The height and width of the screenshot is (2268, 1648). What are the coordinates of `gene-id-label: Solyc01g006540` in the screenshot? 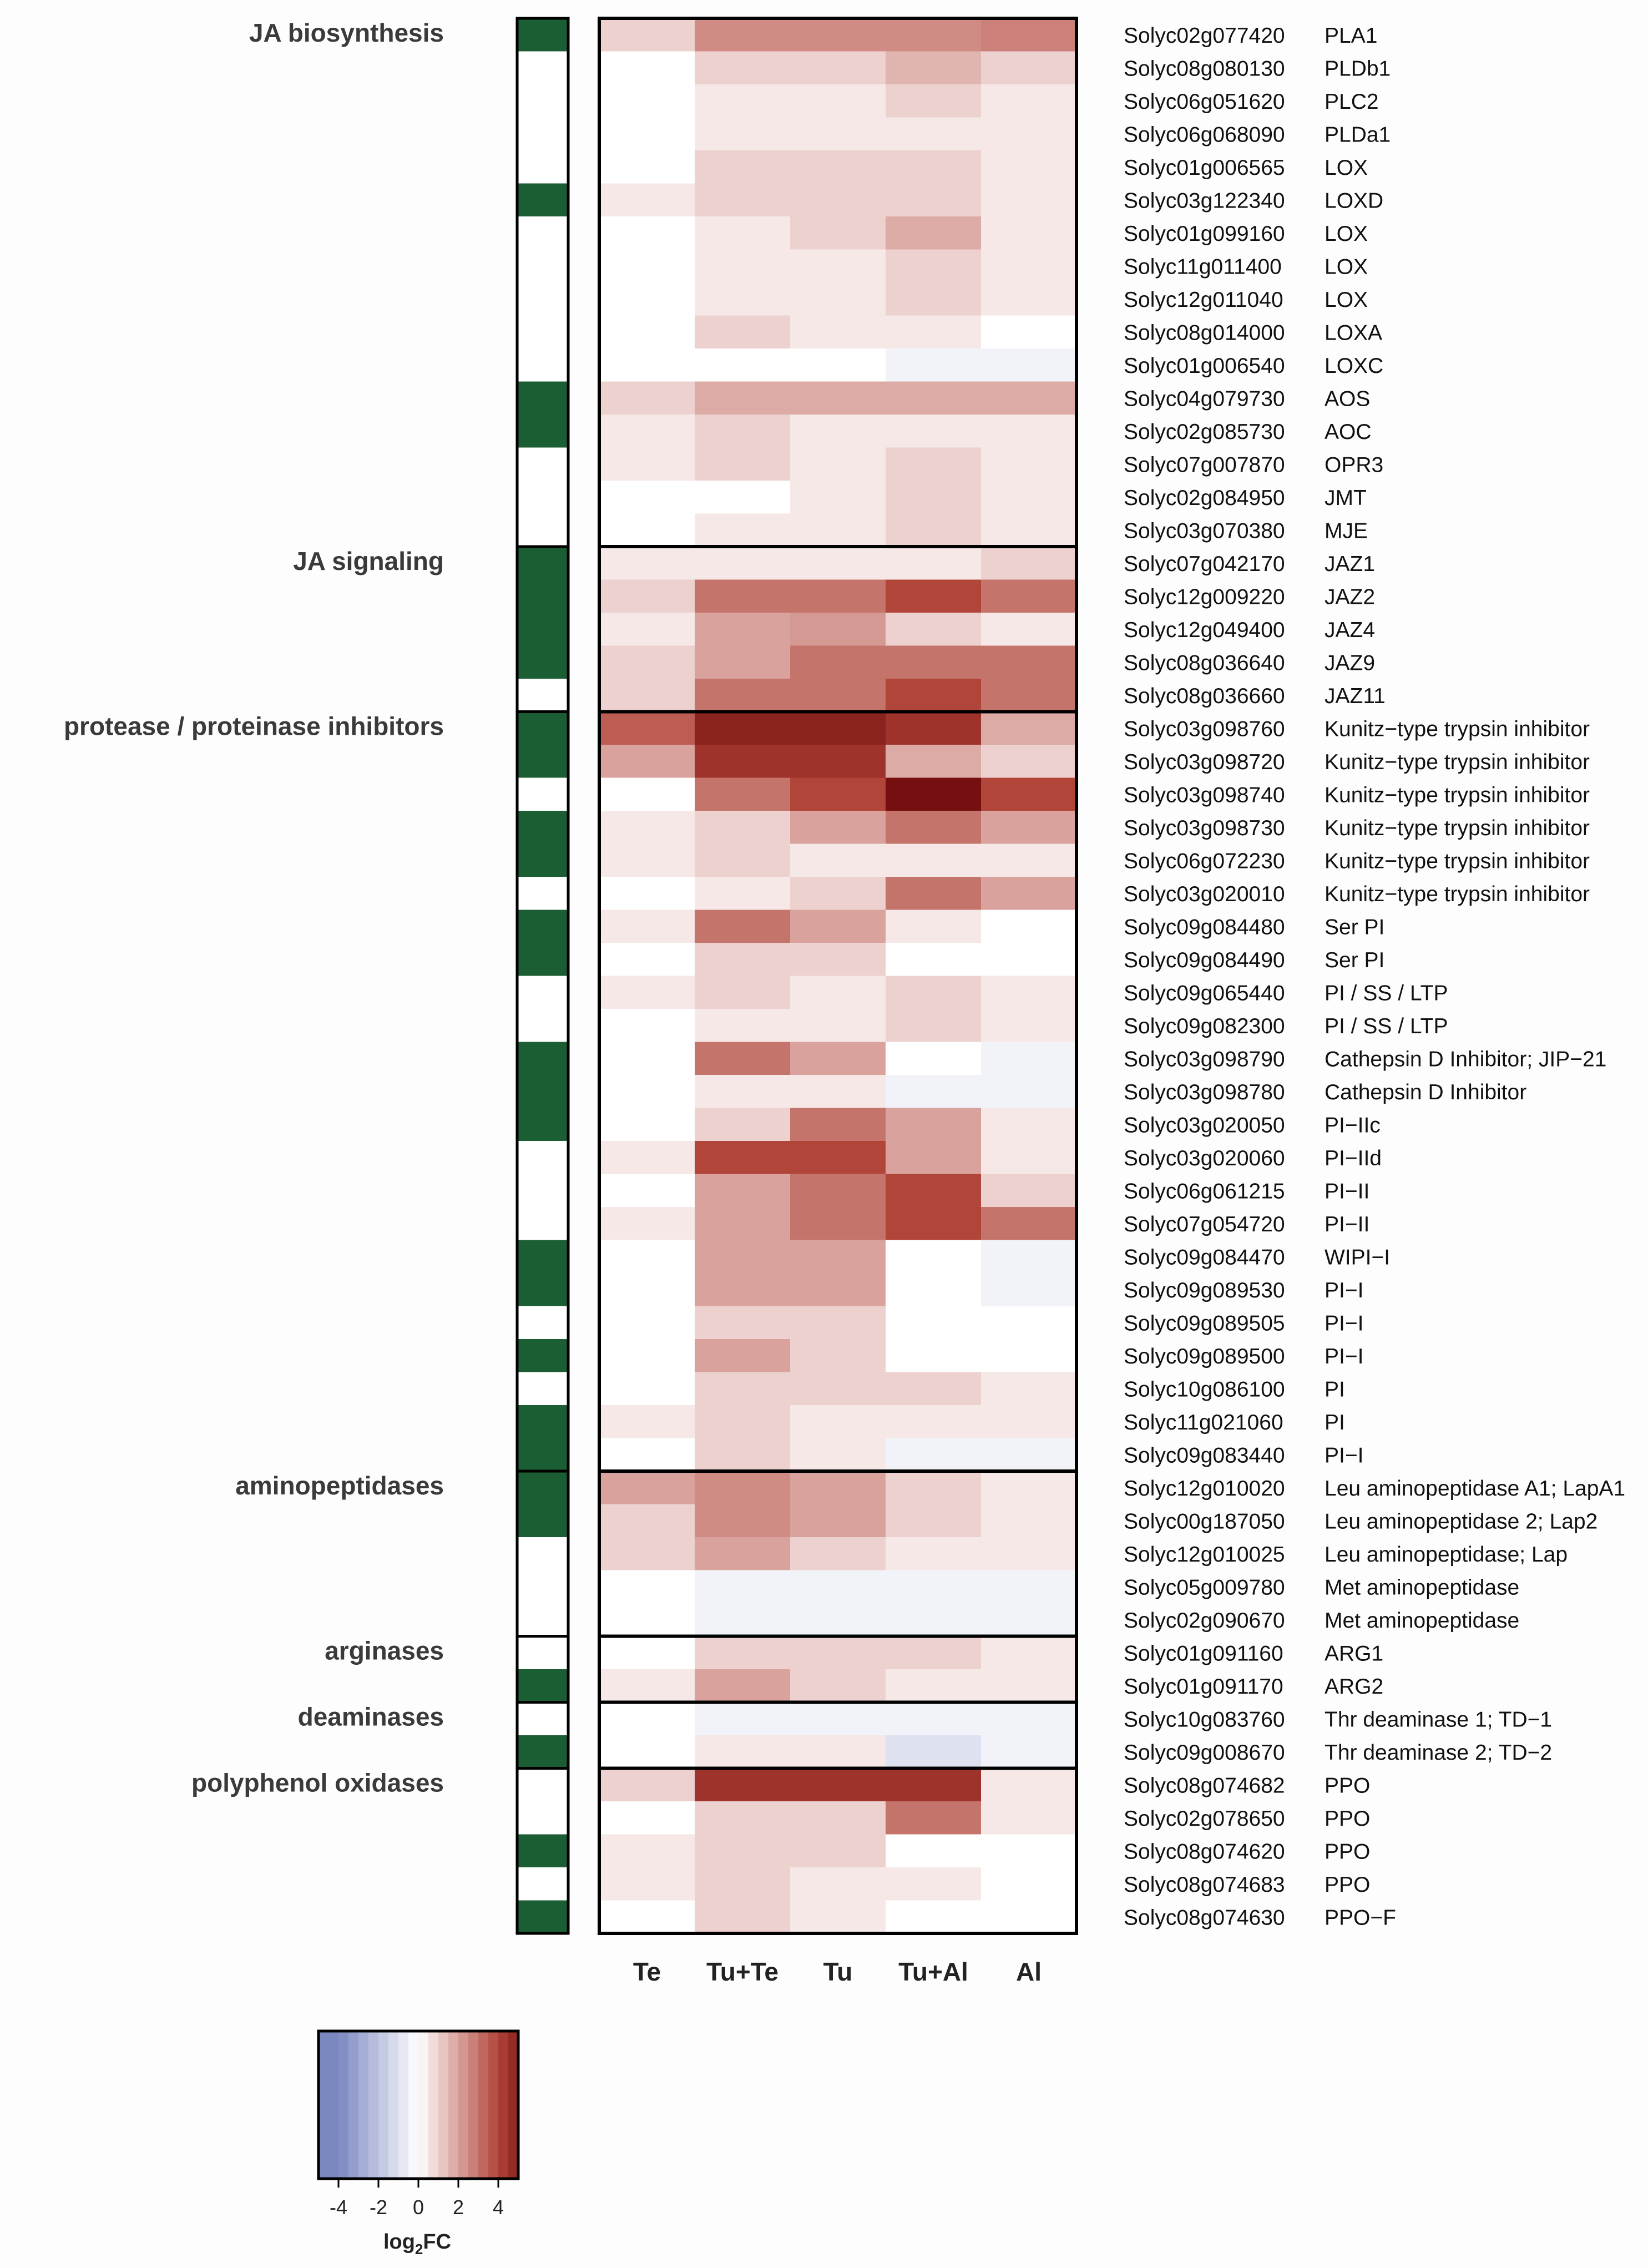 It's located at (1204, 366).